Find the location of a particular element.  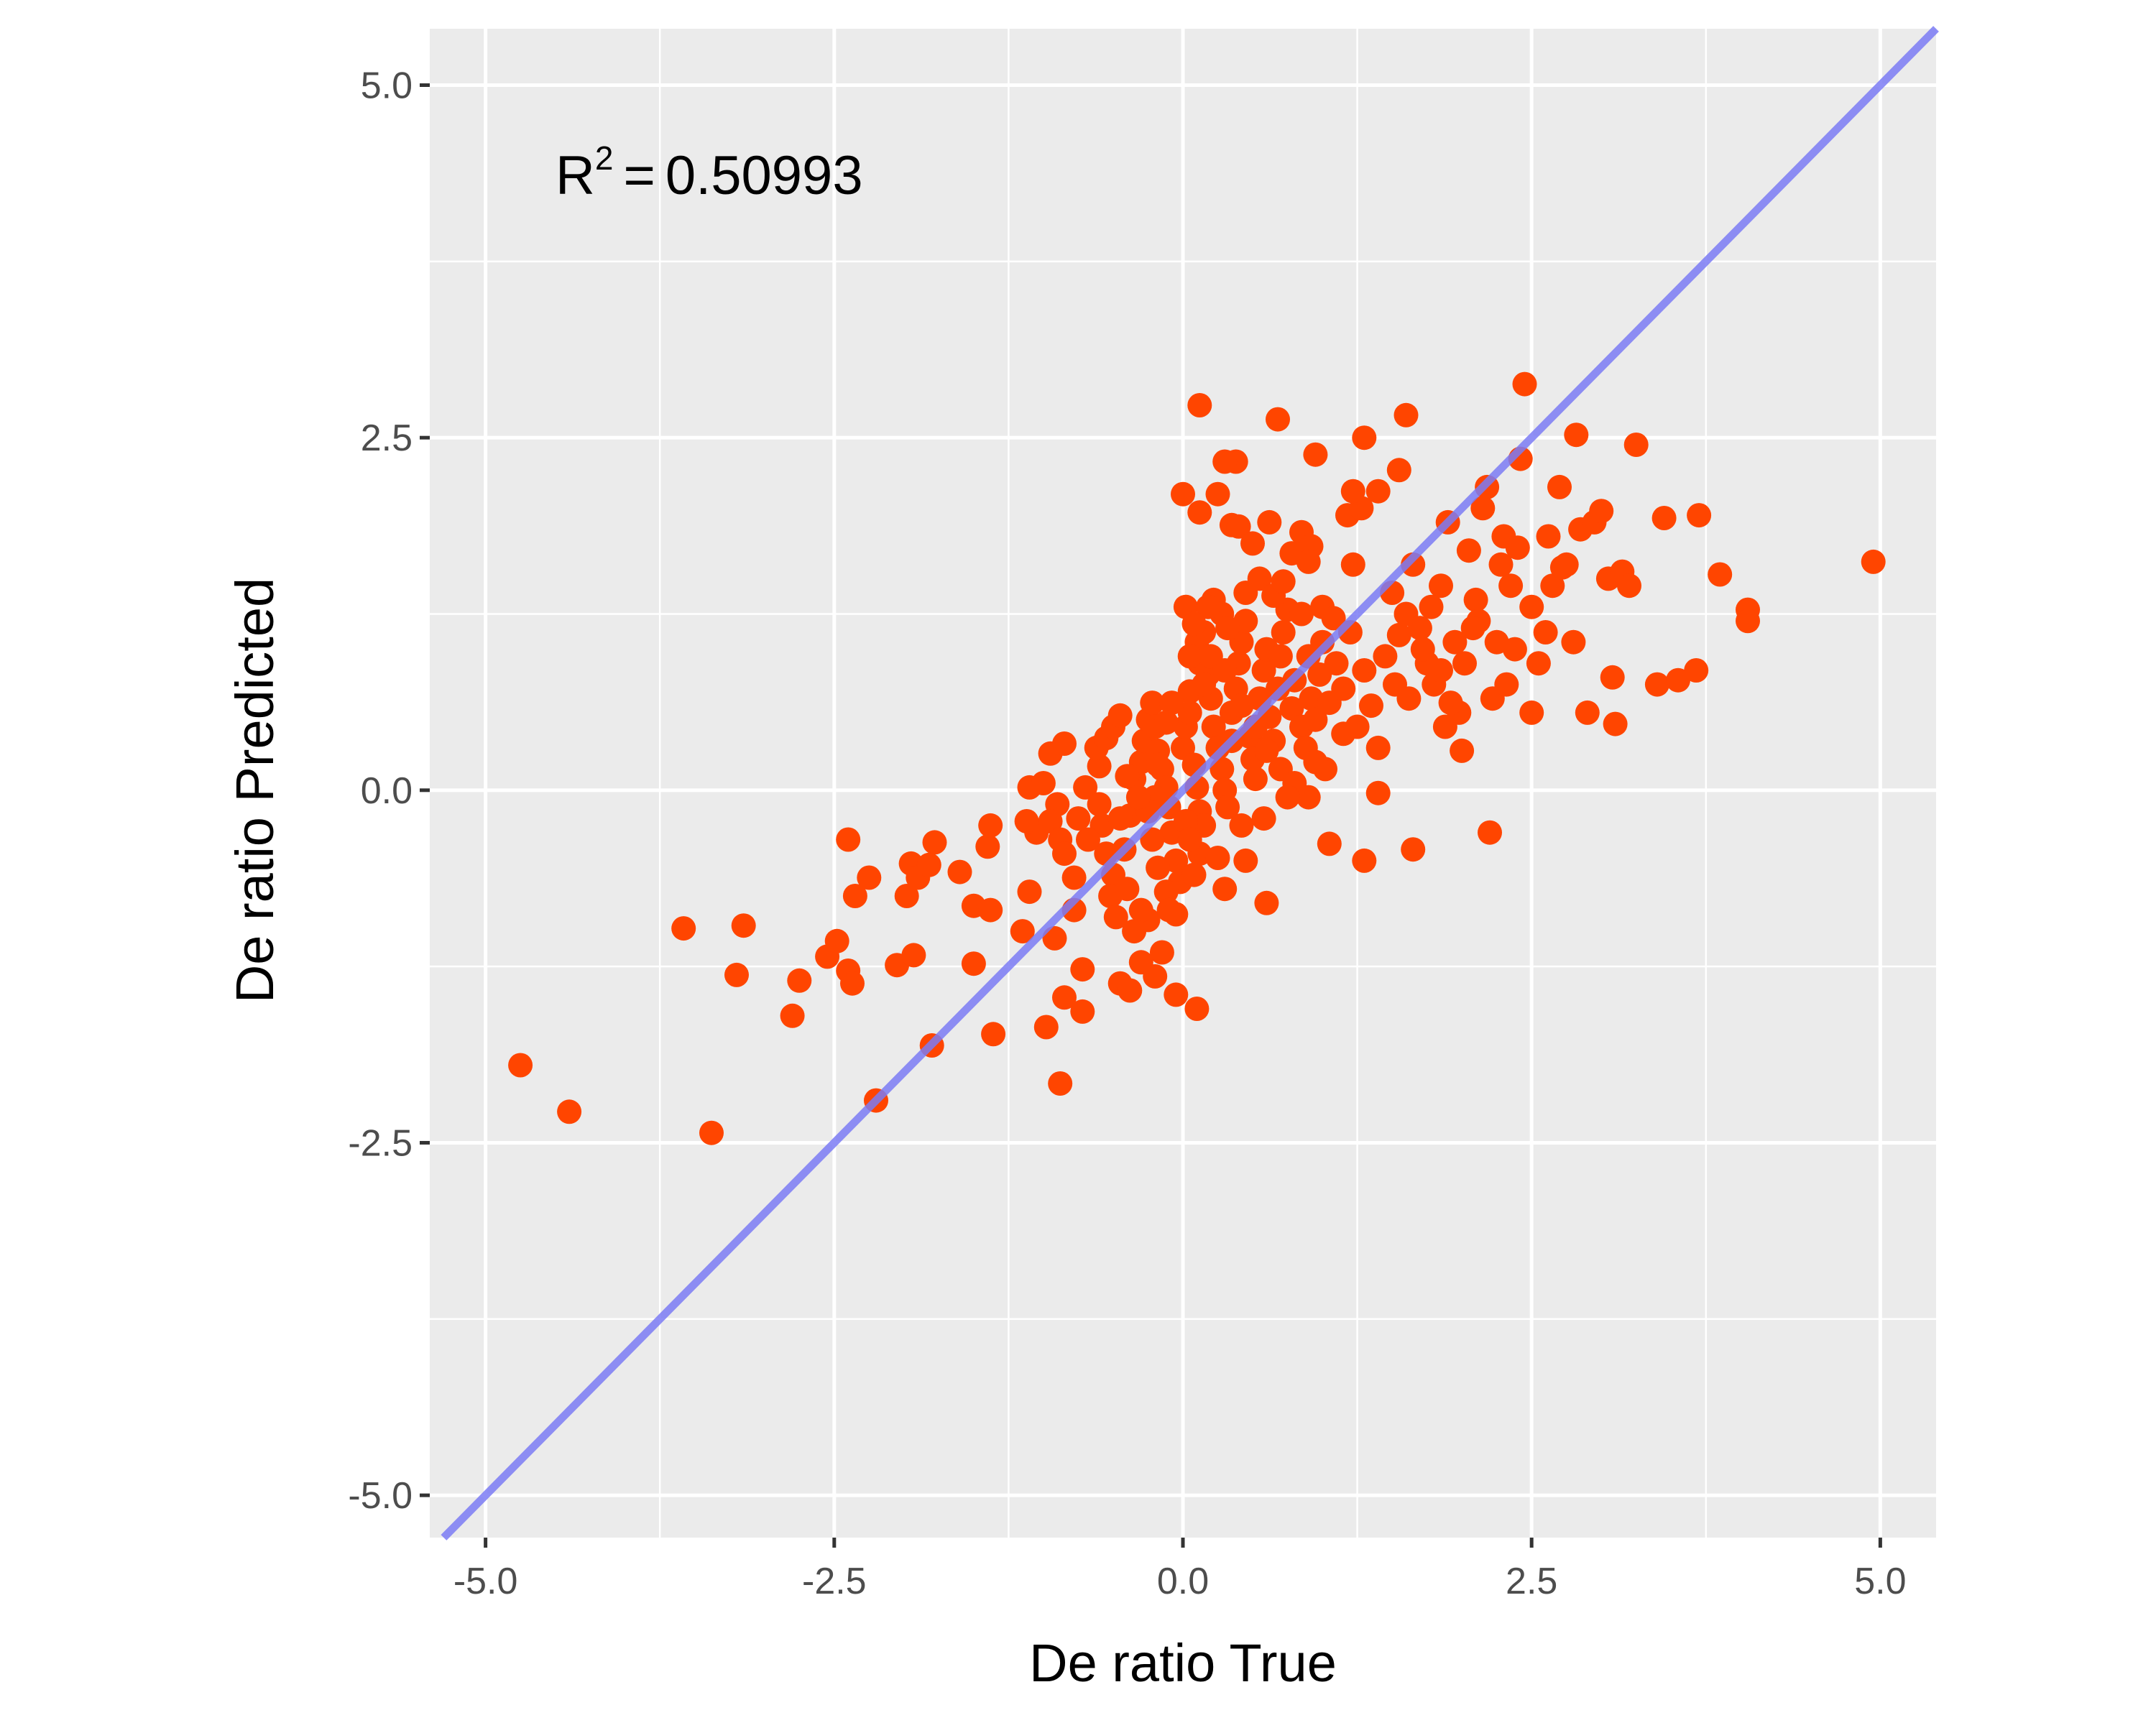

x-tick-label: 2.5 is located at coordinates (1532, 1581).